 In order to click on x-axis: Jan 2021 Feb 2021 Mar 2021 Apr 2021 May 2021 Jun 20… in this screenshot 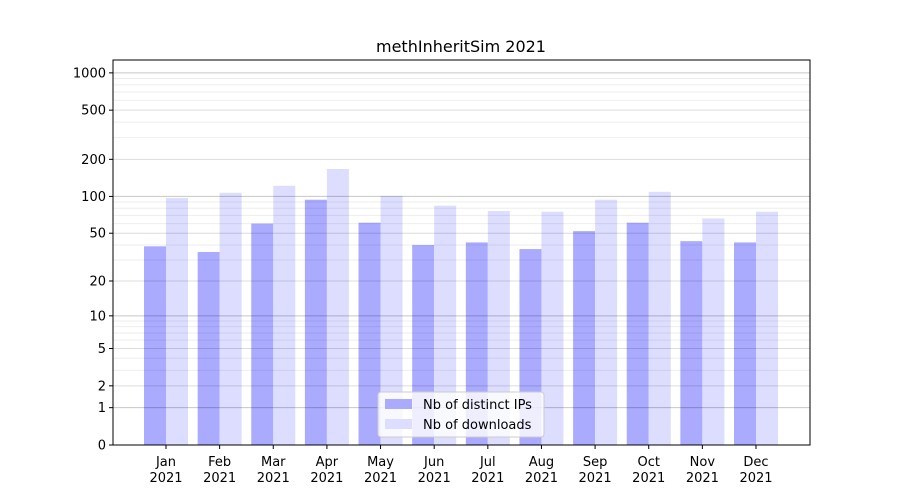, I will do `click(461, 465)`.